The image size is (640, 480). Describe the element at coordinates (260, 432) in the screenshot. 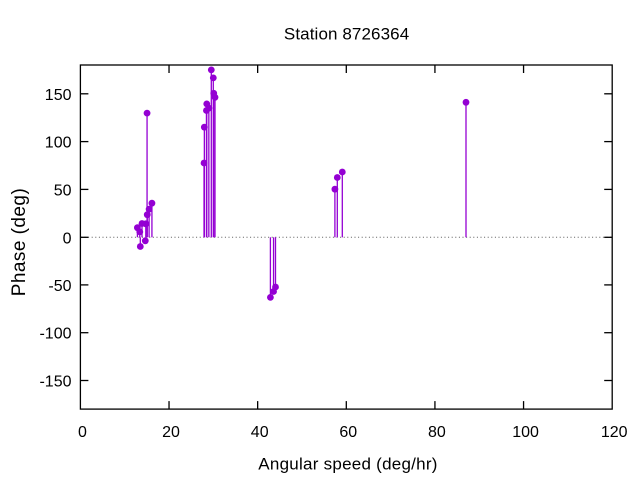

I see `svg-text: 40` at that location.